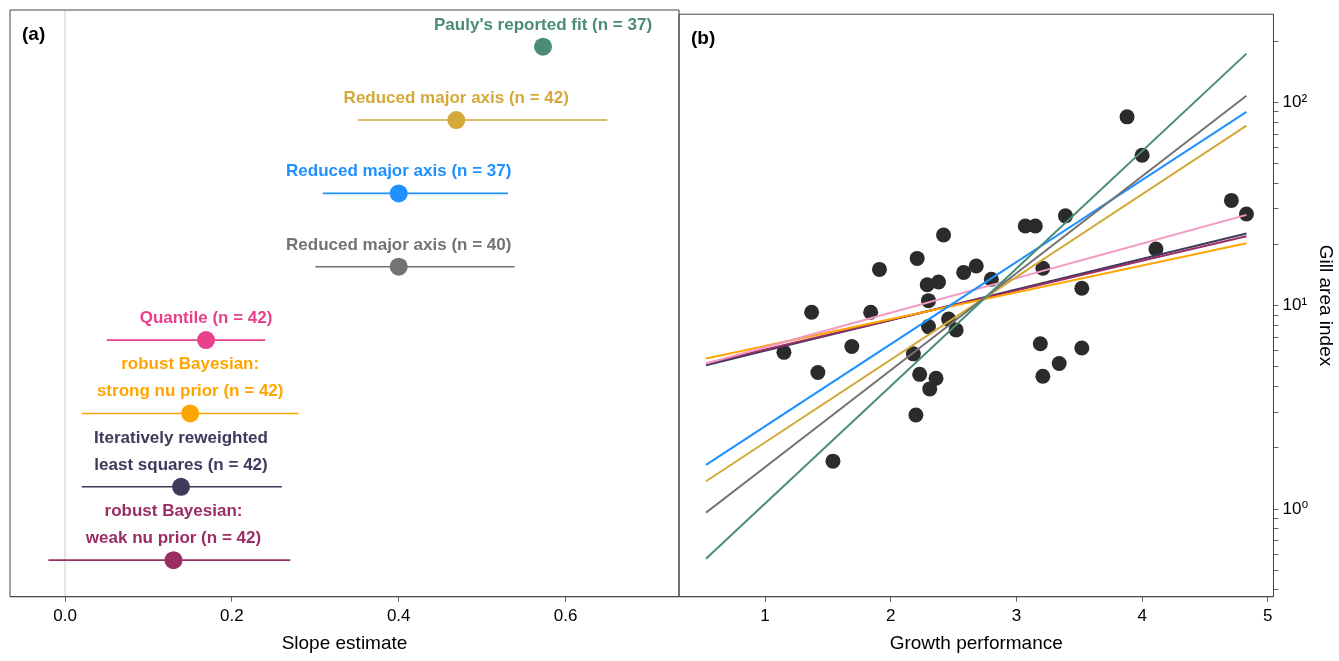  I want to click on y-tick-label: Iteratively reweighted least squares (n = 42), so click(181, 450).